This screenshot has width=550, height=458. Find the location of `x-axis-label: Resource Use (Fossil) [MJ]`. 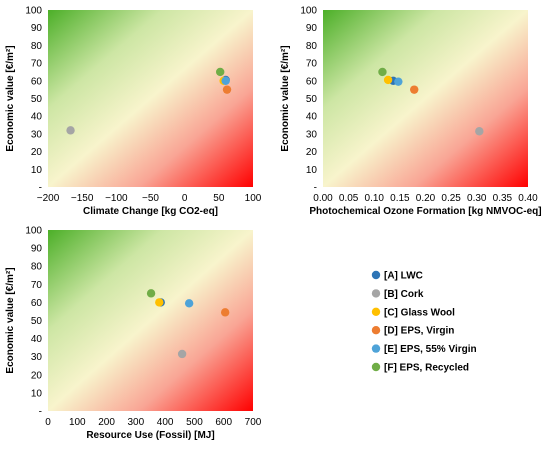

x-axis-label: Resource Use (Fossil) [MJ] is located at coordinates (150, 435).